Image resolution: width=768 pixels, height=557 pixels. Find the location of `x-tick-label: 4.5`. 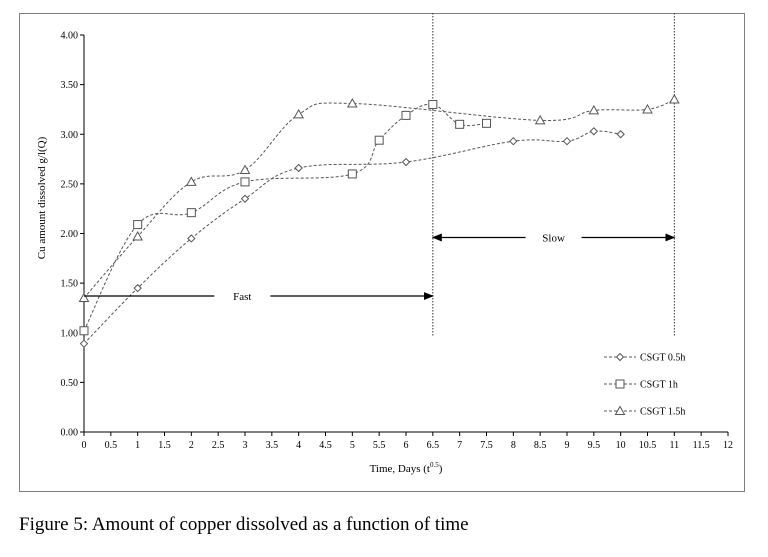

x-tick-label: 4.5 is located at coordinates (325, 445).